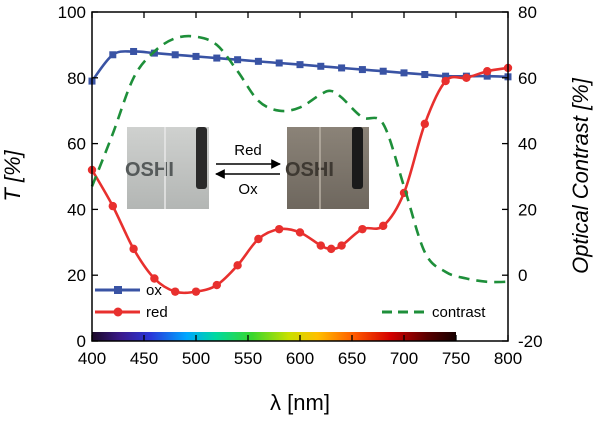 This screenshot has height=426, width=600. Describe the element at coordinates (527, 209) in the screenshot. I see `y-right-tick-label-20: 20` at that location.